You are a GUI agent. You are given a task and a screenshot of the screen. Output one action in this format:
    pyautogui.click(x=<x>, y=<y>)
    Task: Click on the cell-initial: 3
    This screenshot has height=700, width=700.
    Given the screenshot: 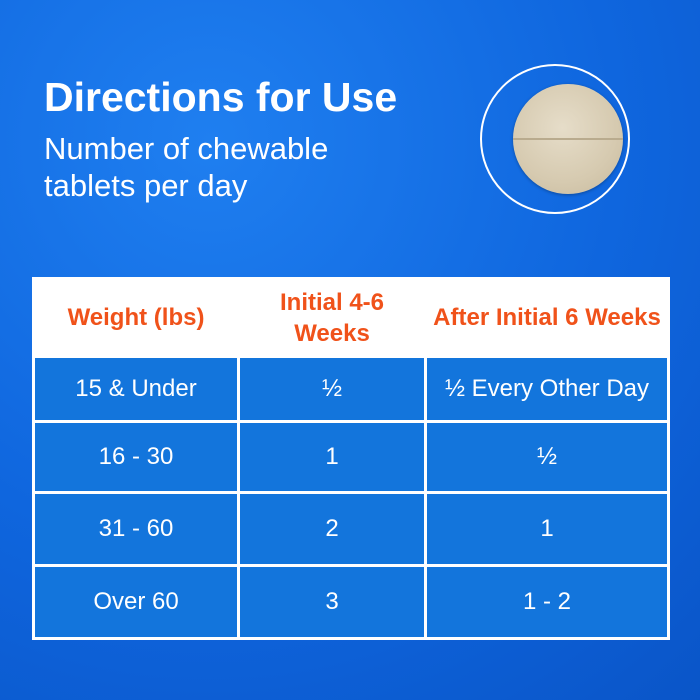 What is the action you would take?
    pyautogui.click(x=332, y=602)
    